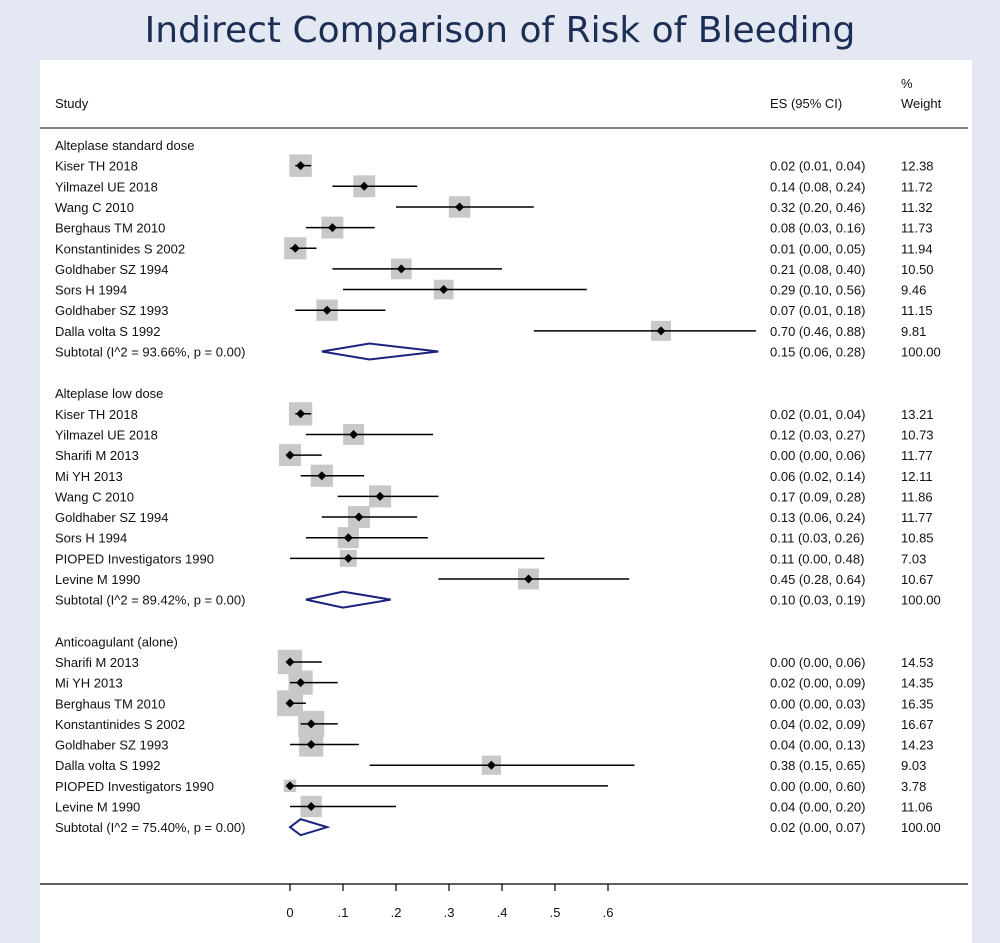  What do you see at coordinates (817, 724) in the screenshot?
I see `effect-size-ci: 0.04 (0.02, 0.09)` at bounding box center [817, 724].